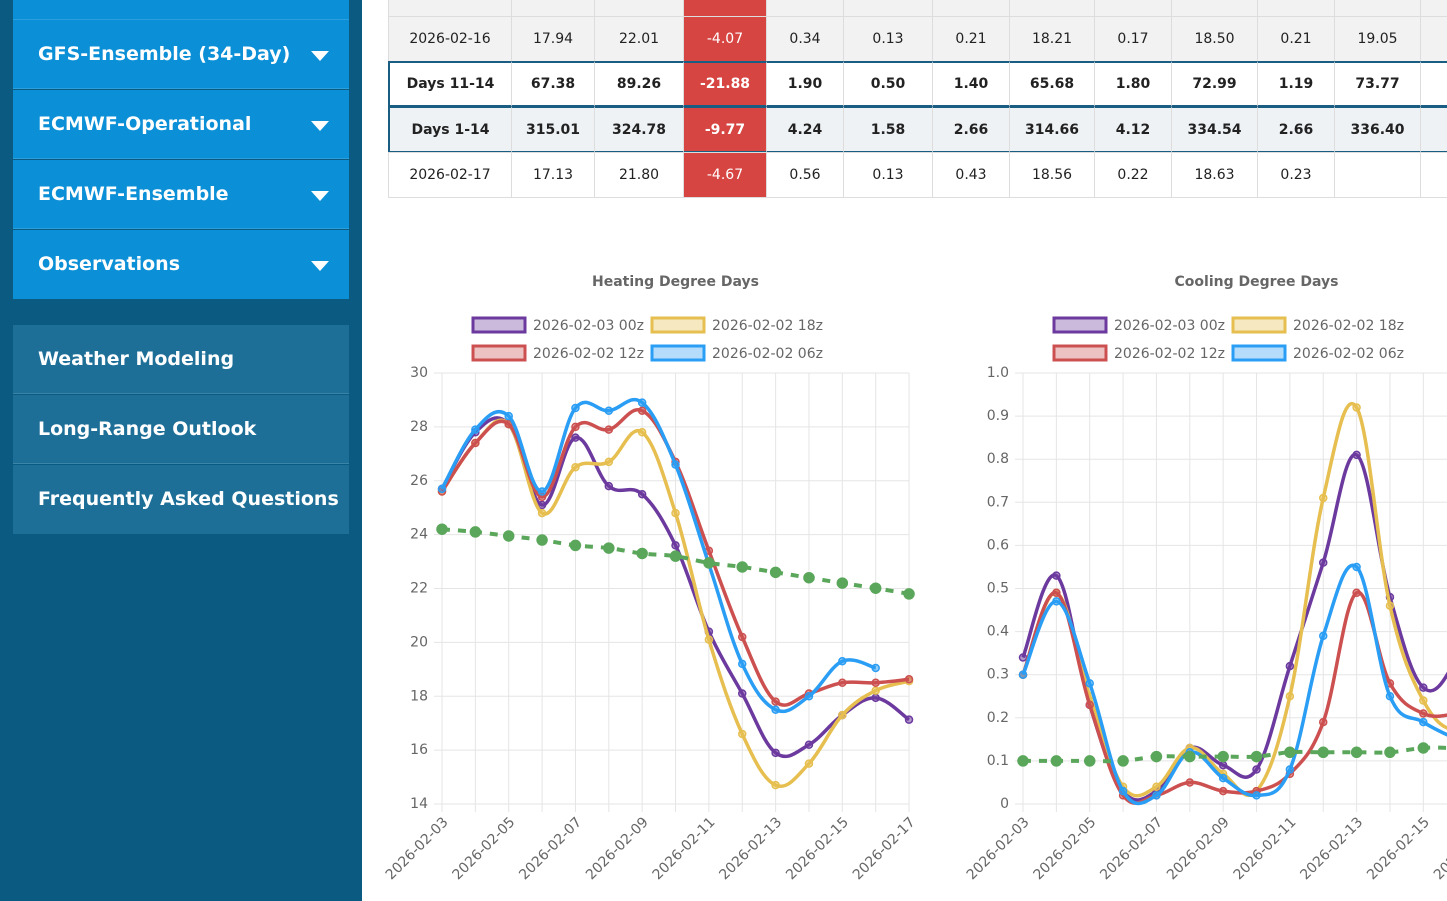  I want to click on y-tick-label: 14, so click(419, 804).